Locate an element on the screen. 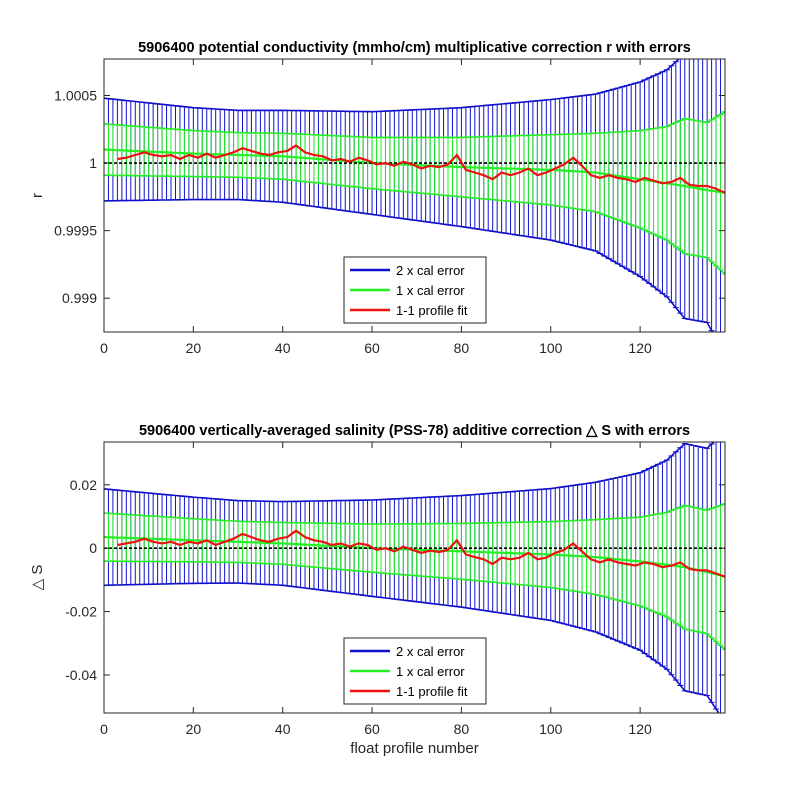 The height and width of the screenshot is (805, 800). error-bars-1x is located at coordinates (414, 577).